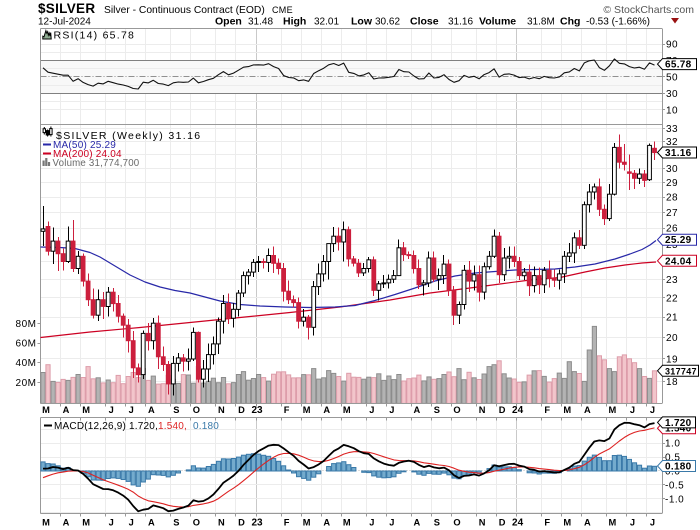 The width and height of the screenshot is (700, 530). I want to click on svg-text: 0.5, so click(672, 458).